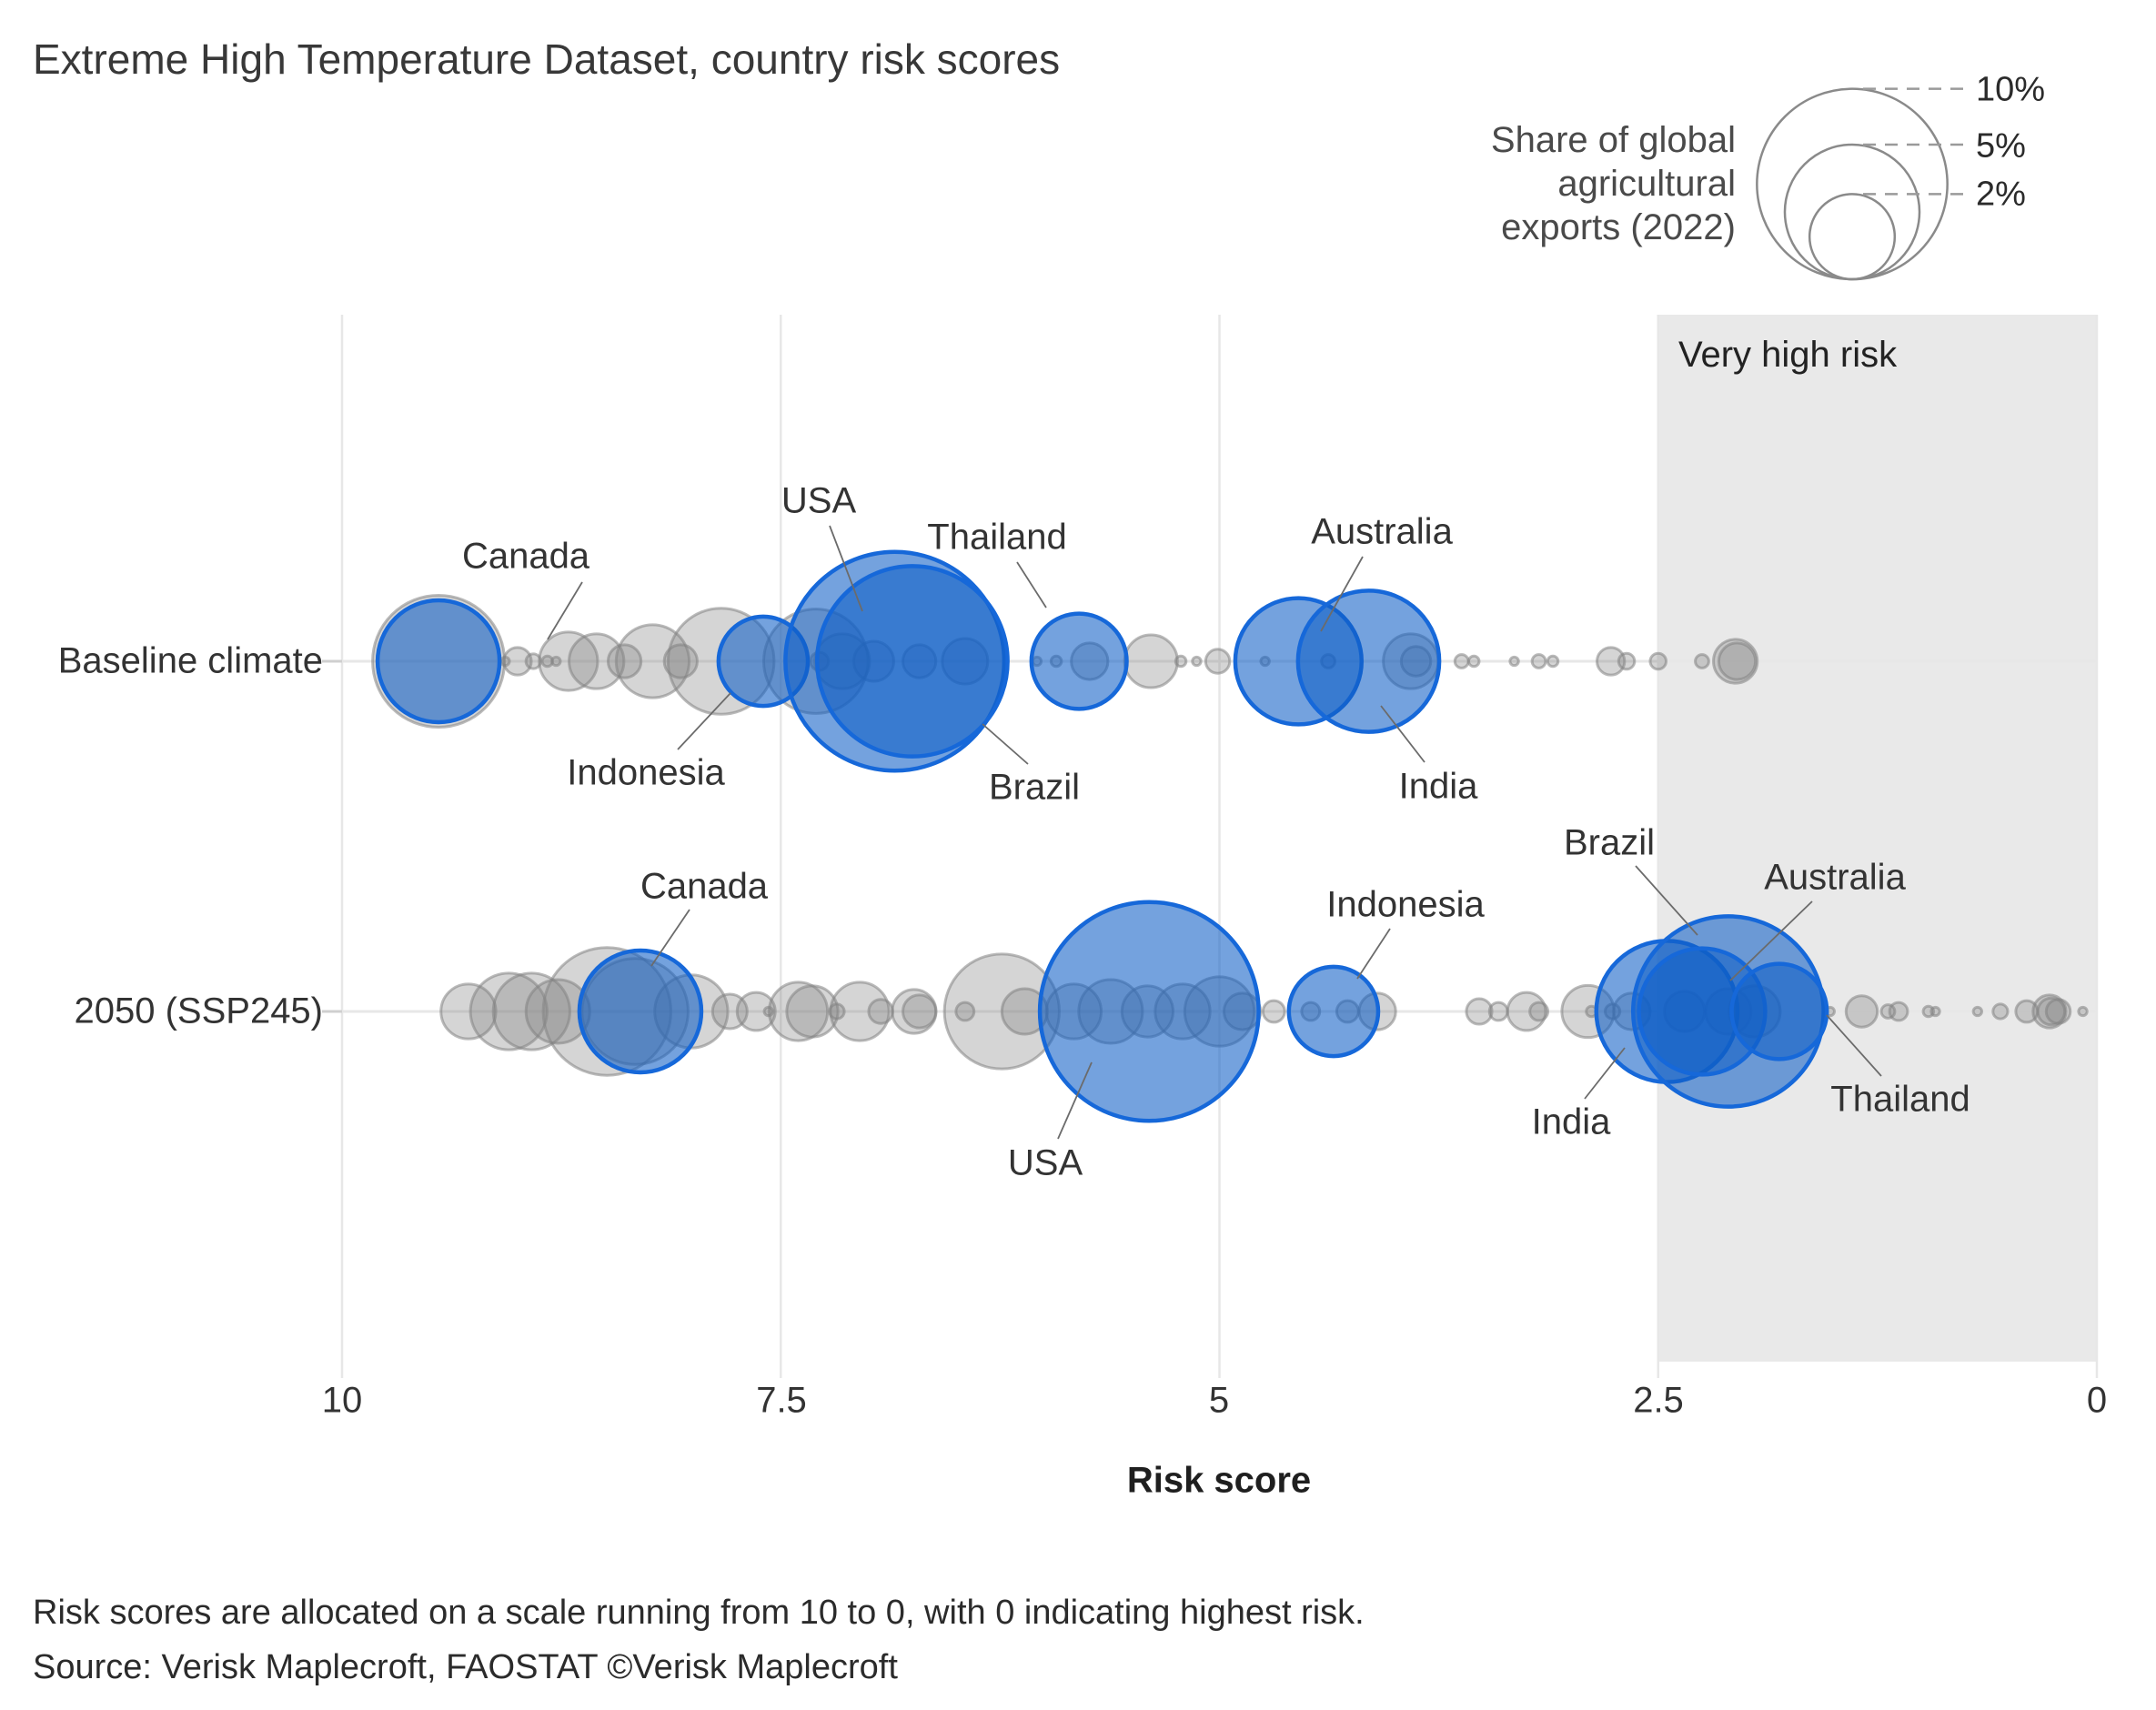  What do you see at coordinates (1618, 227) in the screenshot?
I see `legend-caption-line: exports (2022)` at bounding box center [1618, 227].